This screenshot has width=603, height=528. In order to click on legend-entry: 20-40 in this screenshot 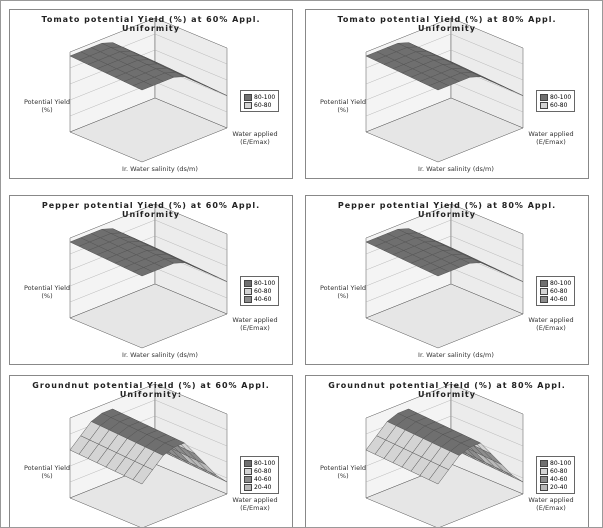, I will do `click(555, 487)`.